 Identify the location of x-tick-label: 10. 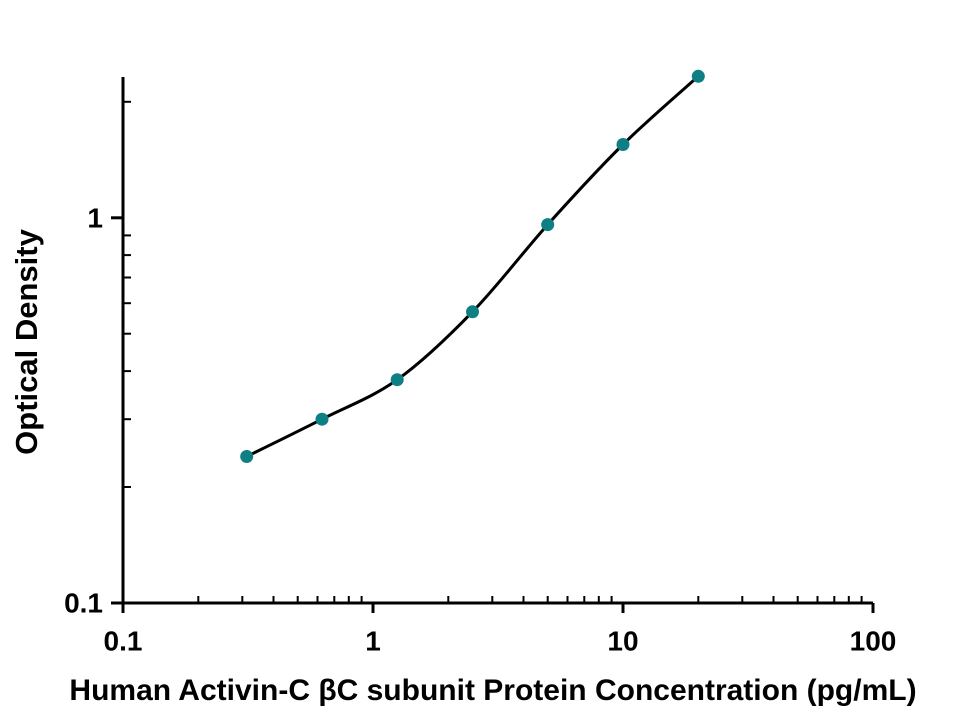
(622, 641).